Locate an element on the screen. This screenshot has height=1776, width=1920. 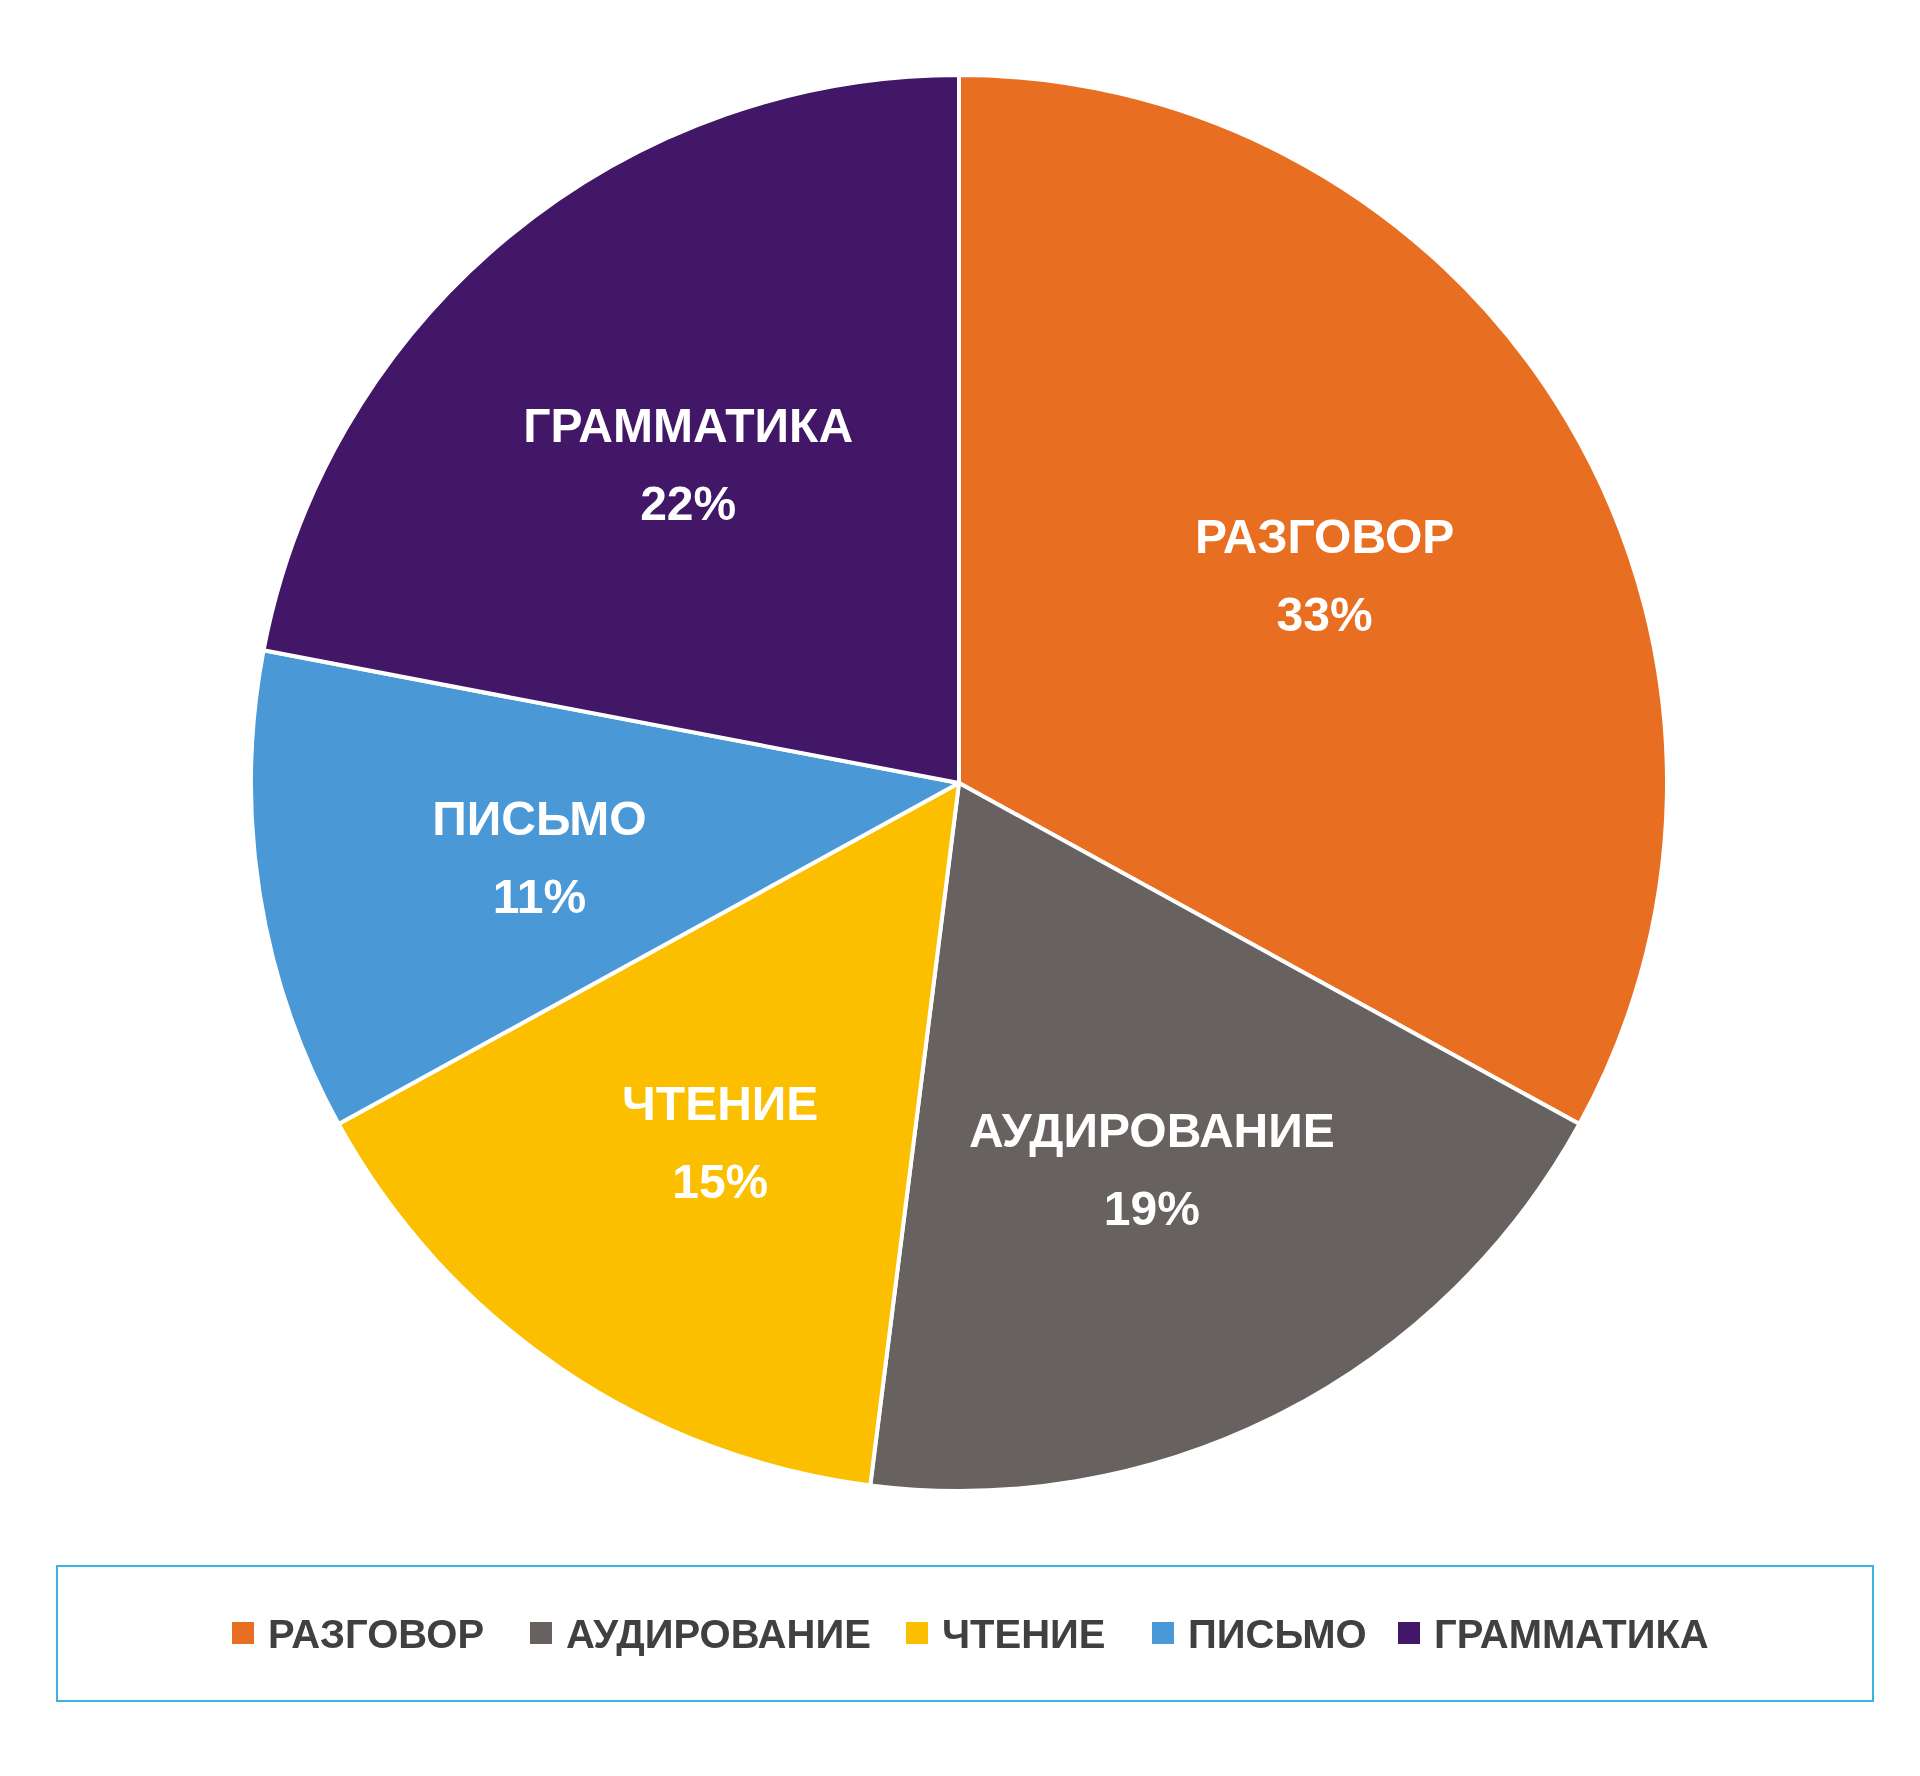
data-label: 22% is located at coordinates (688, 503).